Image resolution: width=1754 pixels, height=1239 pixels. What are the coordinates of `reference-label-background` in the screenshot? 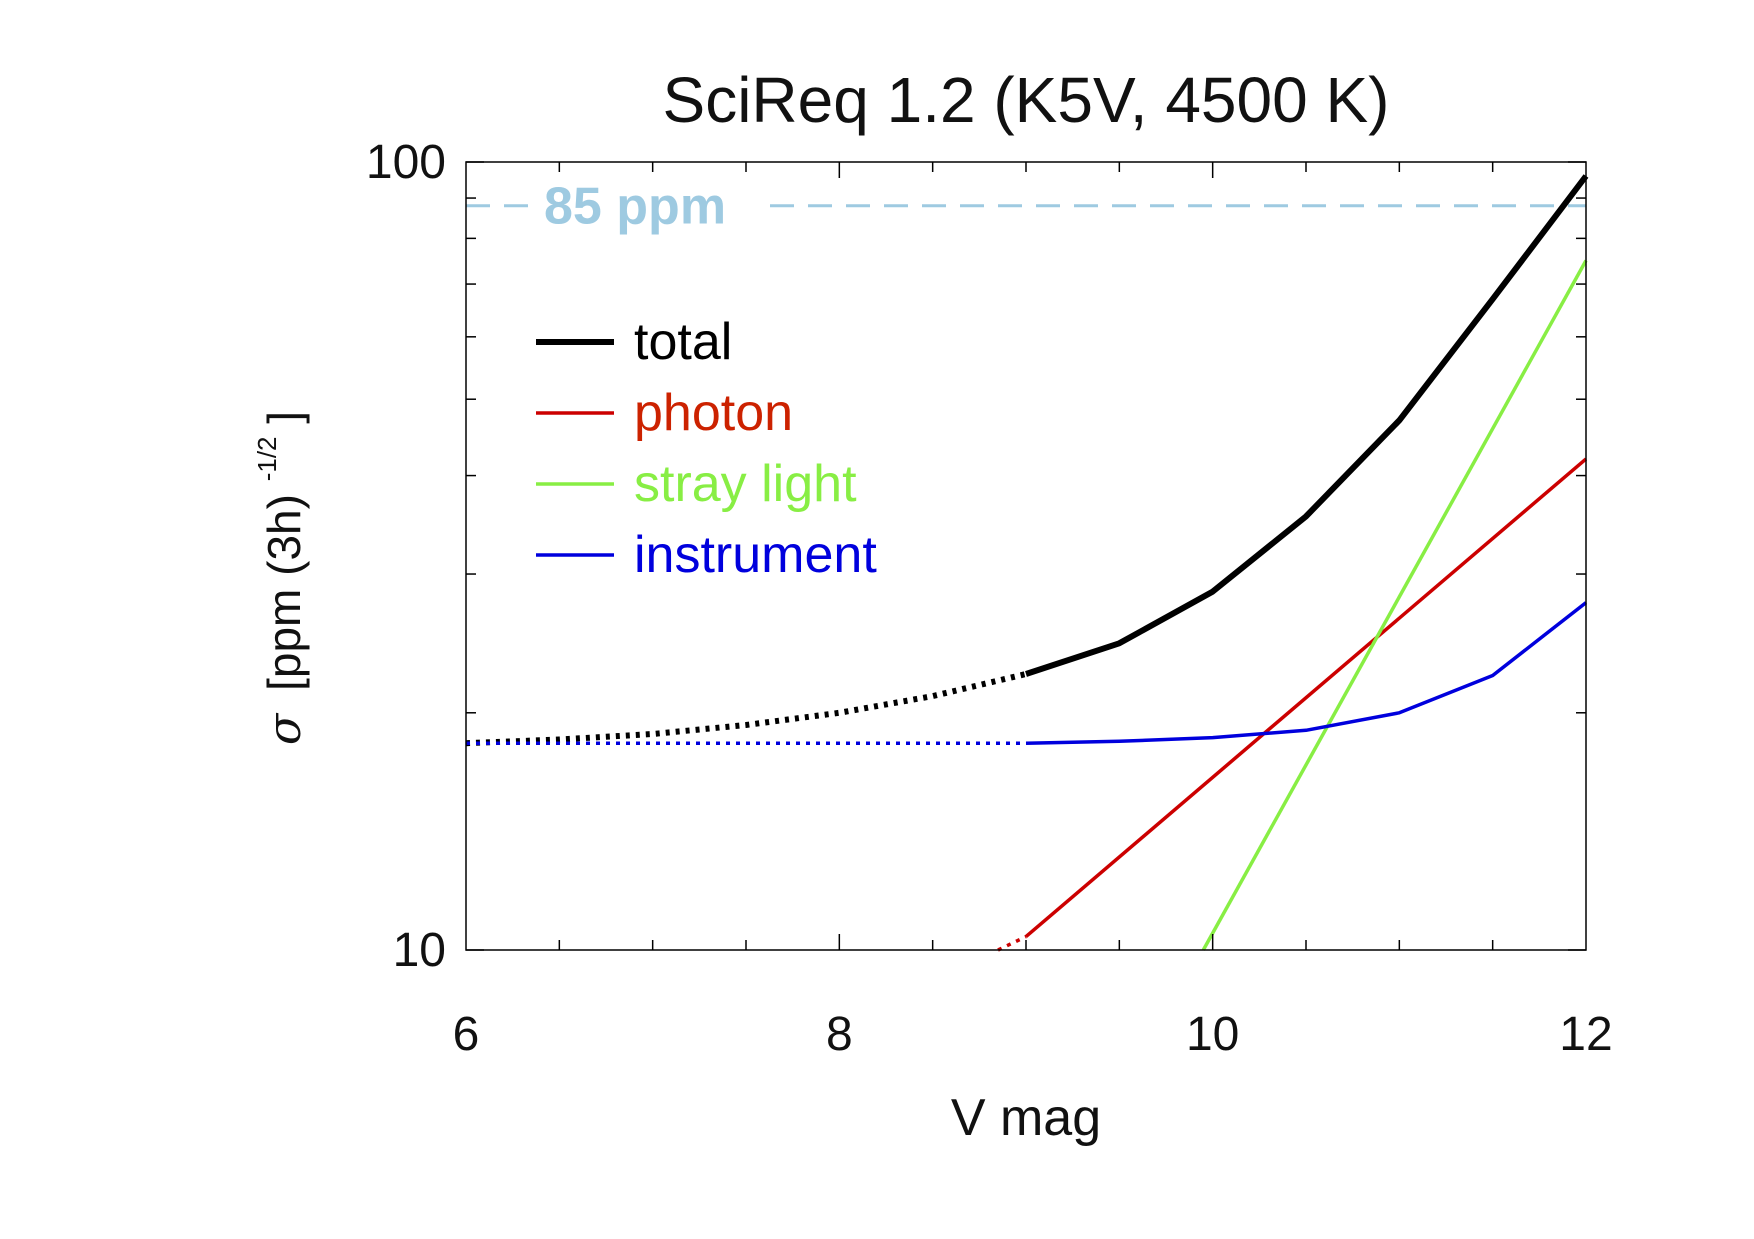 It's located at (644, 205).